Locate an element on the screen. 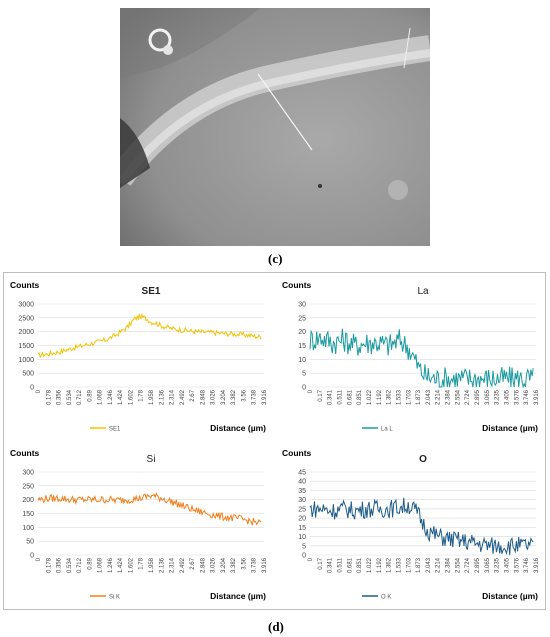 Image resolution: width=550 pixels, height=637 pixels. legend-label: O K is located at coordinates (386, 598).